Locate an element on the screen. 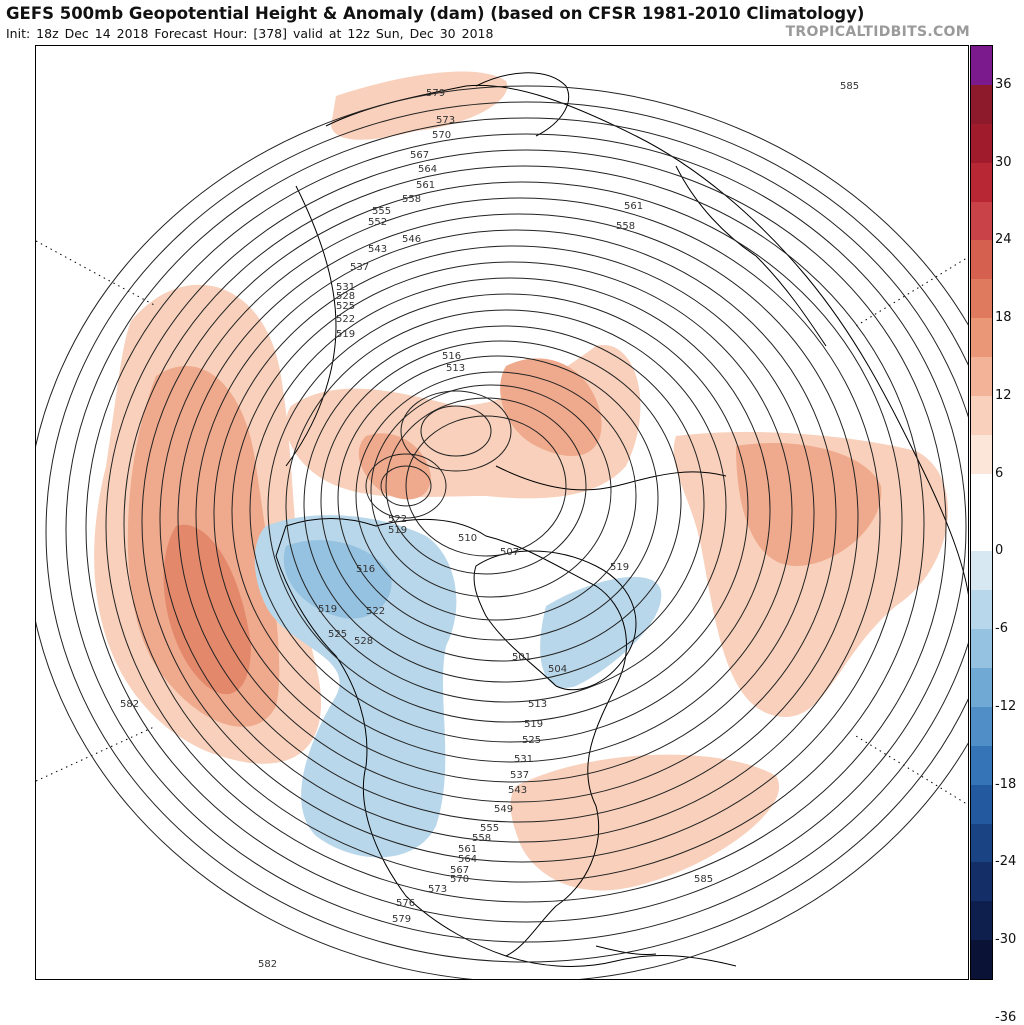  contour-label: 582 is located at coordinates (129, 704).